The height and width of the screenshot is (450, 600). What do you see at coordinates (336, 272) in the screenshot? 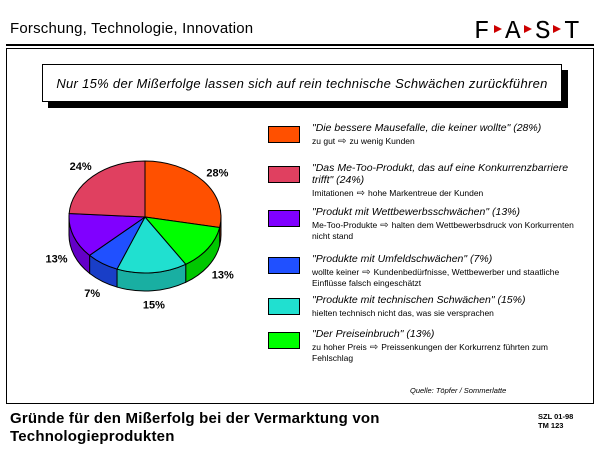
I see `legend-description-part: wollte keiner` at bounding box center [336, 272].